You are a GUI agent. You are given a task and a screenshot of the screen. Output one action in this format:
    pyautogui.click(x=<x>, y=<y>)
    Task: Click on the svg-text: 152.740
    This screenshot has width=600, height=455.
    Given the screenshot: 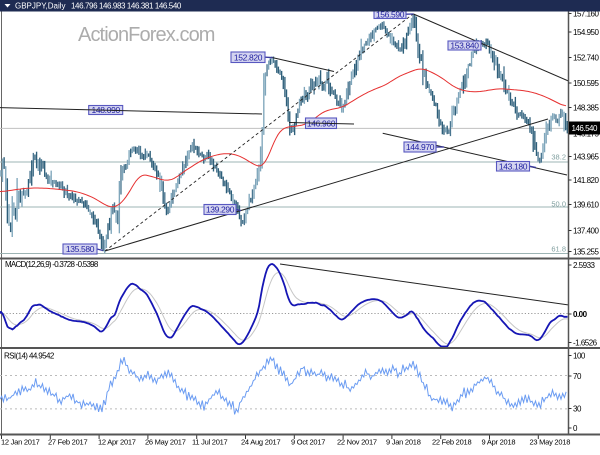 What is the action you would take?
    pyautogui.click(x=586, y=58)
    